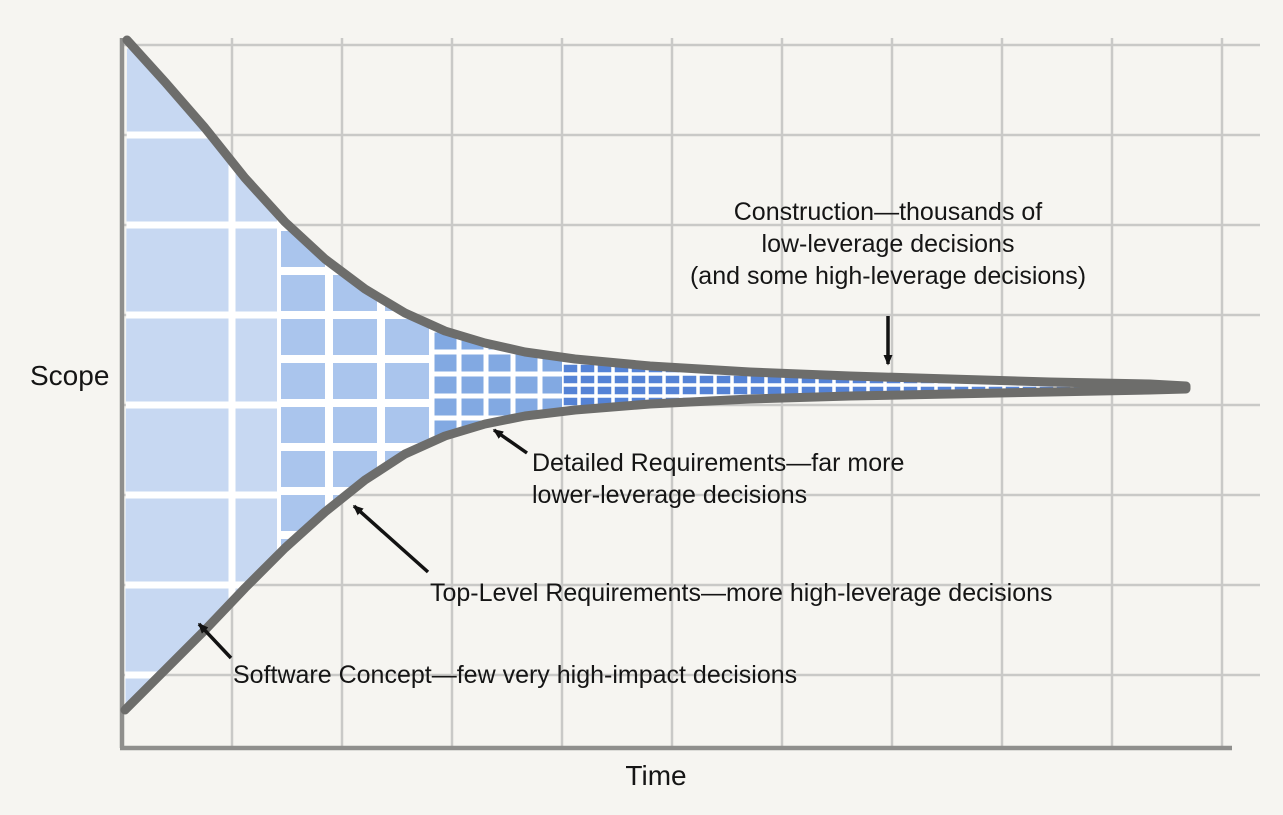 Image resolution: width=1283 pixels, height=815 pixels. I want to click on annotation-line: Detailed Requirements—far more, so click(718, 463).